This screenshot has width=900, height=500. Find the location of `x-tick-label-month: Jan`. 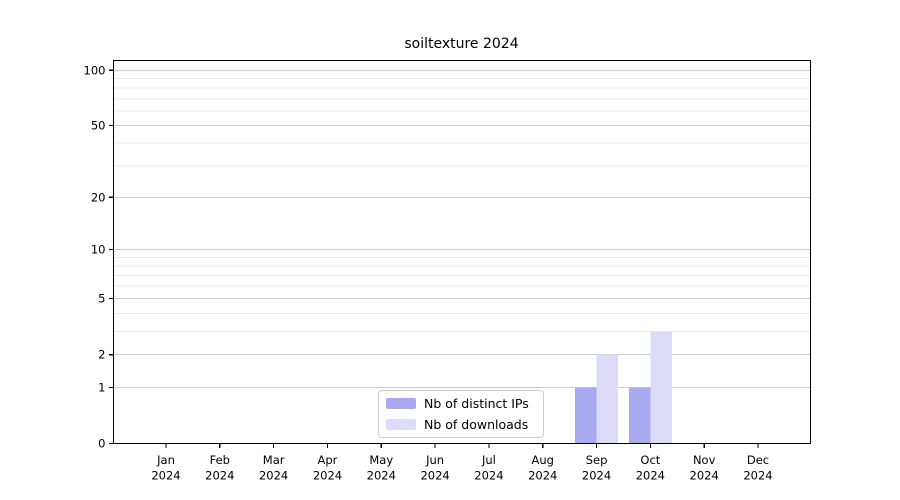

x-tick-label-month: Jan is located at coordinates (165, 460).